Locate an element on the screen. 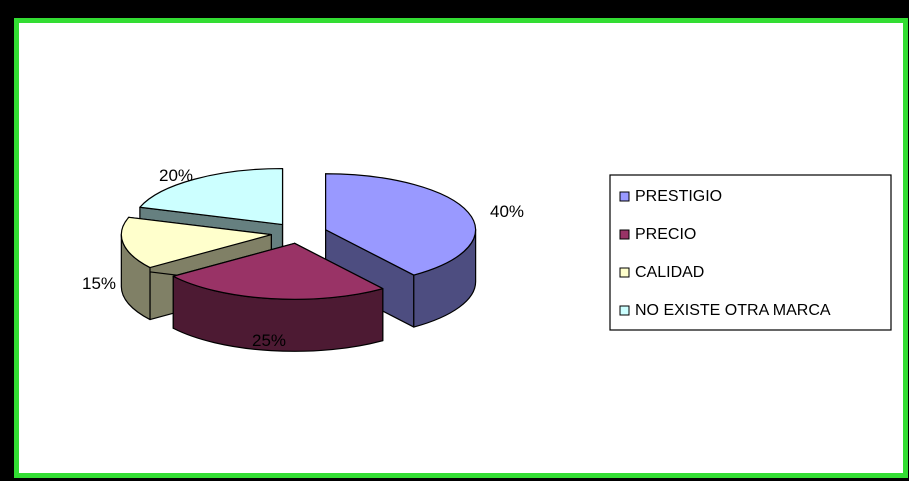 The image size is (909, 481). legend-swatch-no-existe is located at coordinates (624, 310).